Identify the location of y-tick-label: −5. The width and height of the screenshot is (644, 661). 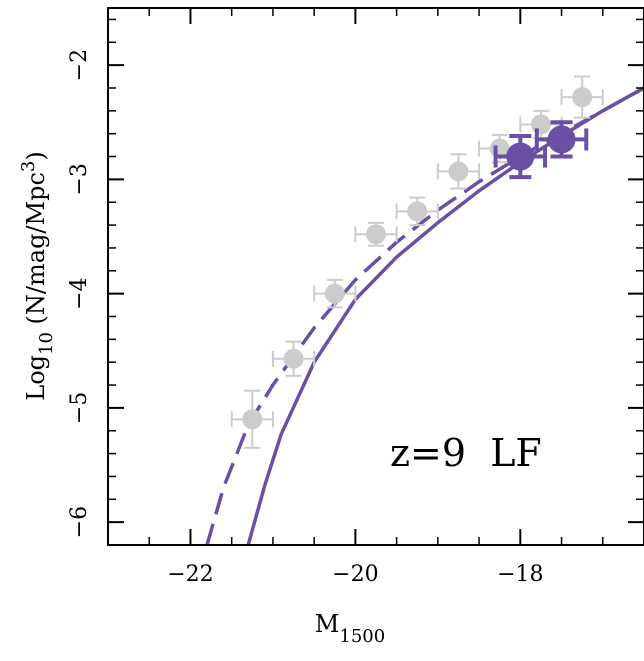
(79, 408).